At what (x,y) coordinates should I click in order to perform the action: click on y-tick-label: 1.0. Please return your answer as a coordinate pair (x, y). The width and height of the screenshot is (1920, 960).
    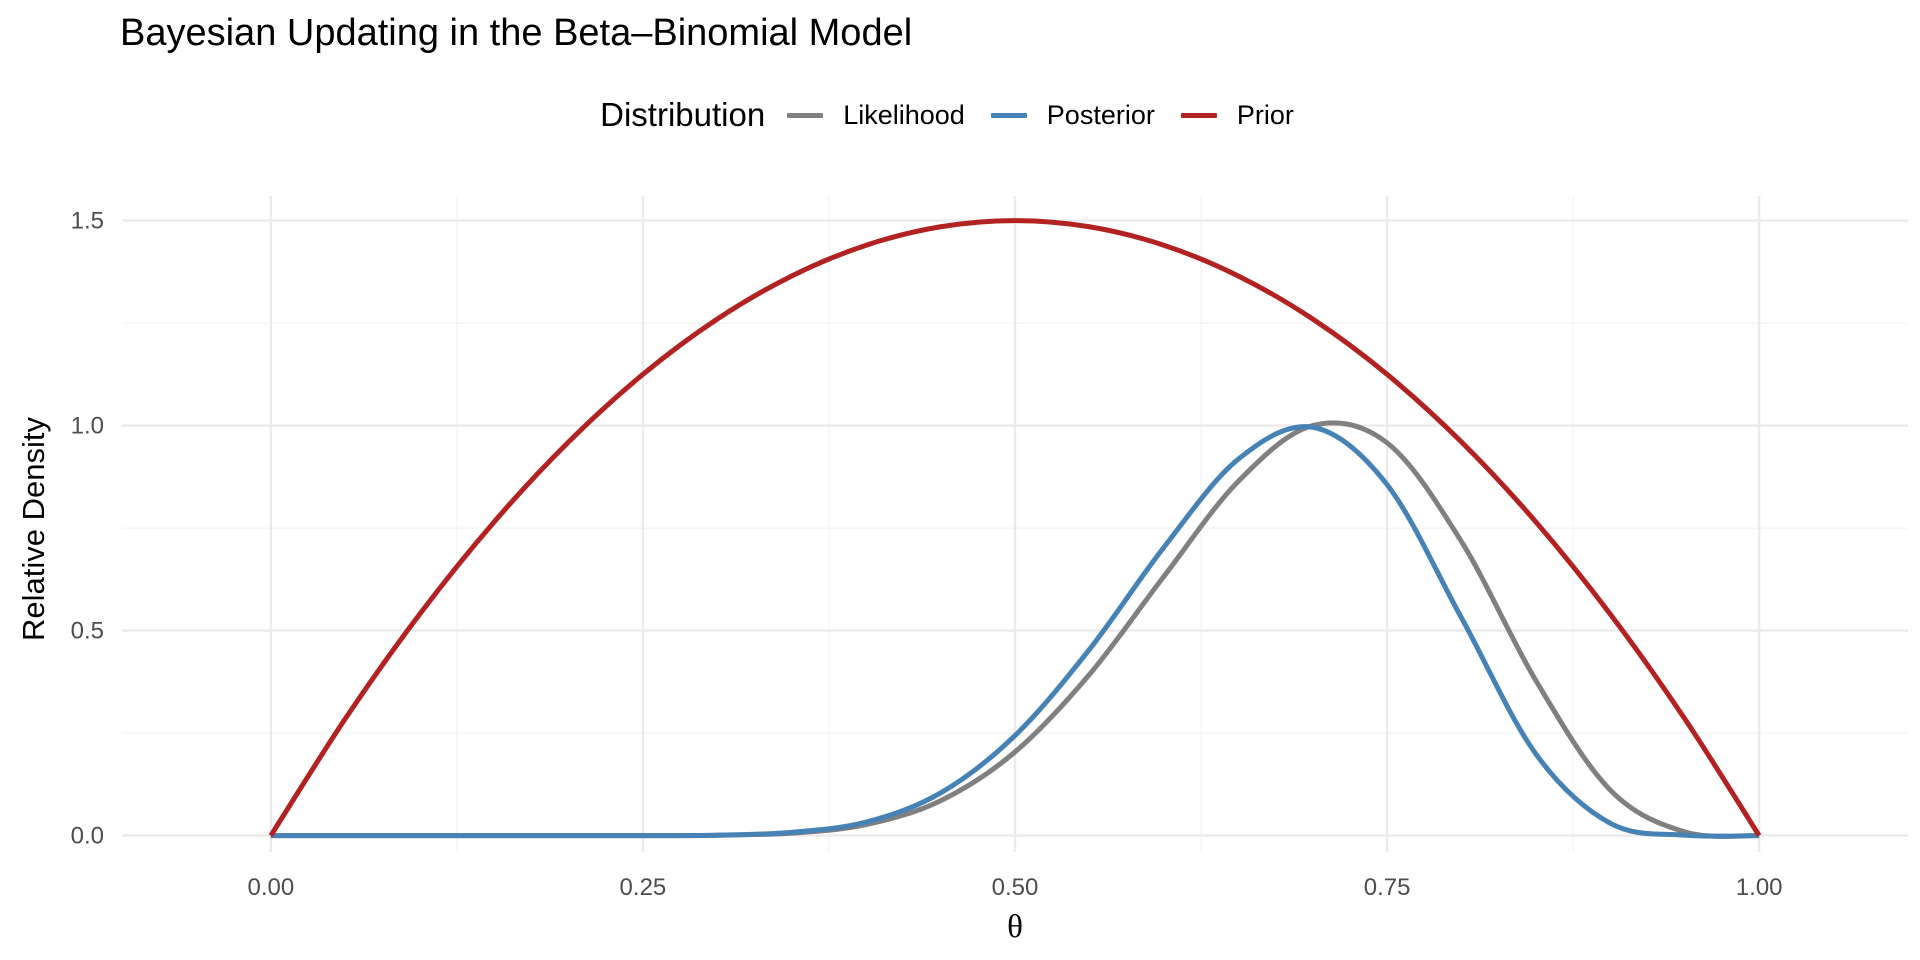
    Looking at the image, I should click on (87, 426).